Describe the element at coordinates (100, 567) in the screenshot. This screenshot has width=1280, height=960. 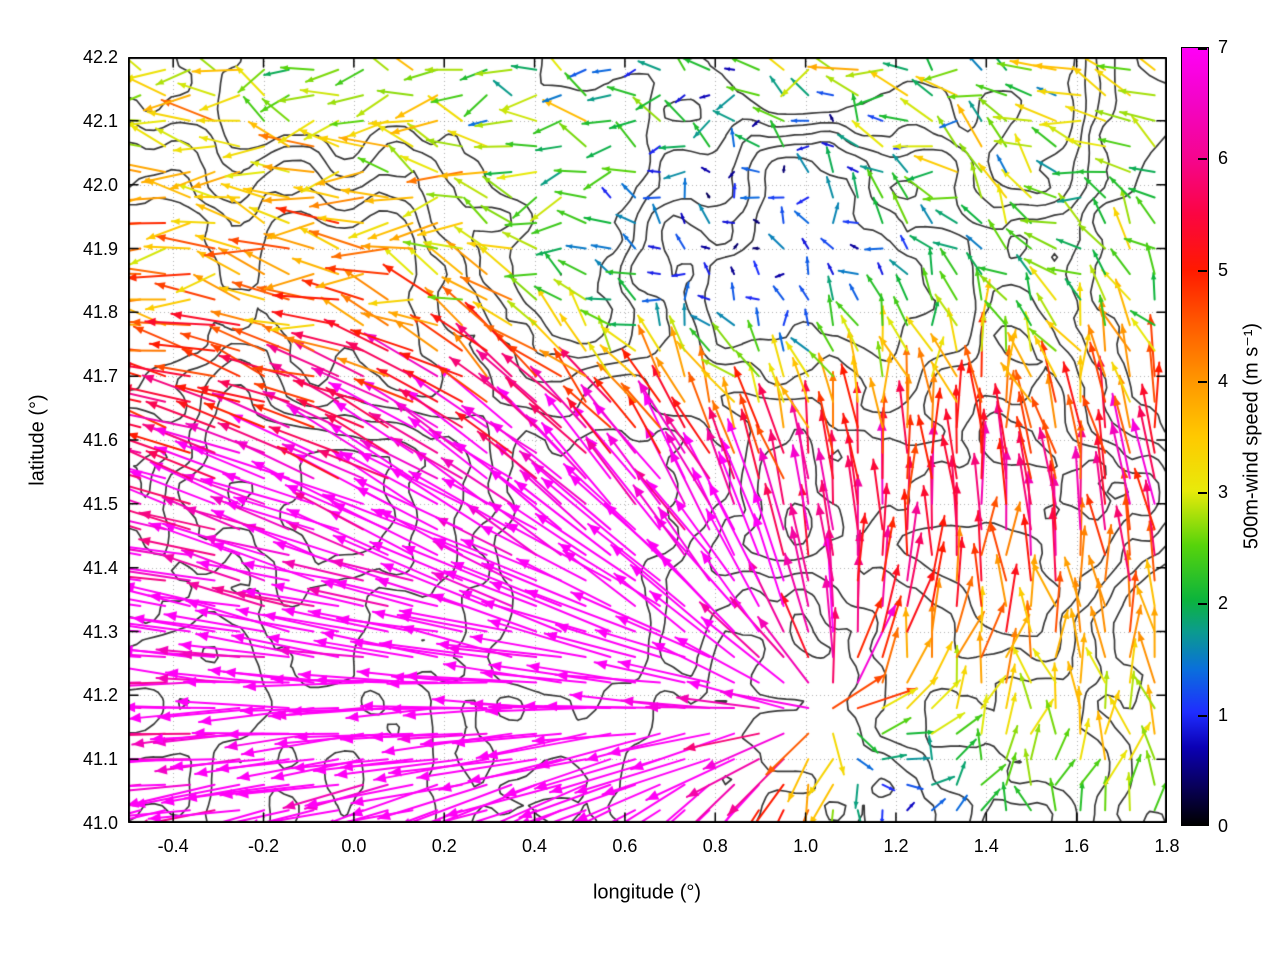
I see `y-tick-label: 41.4` at that location.